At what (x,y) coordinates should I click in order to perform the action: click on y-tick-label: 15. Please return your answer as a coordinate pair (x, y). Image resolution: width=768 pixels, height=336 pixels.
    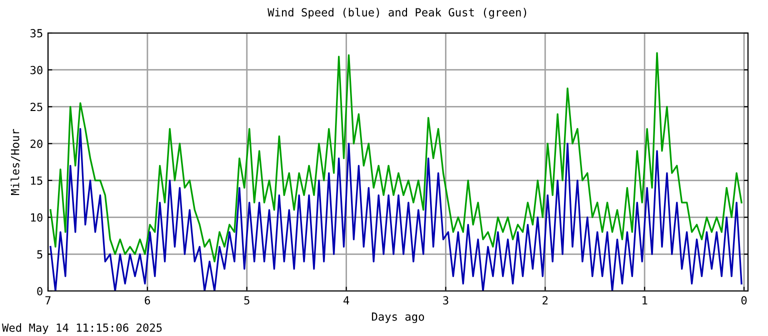
    Looking at the image, I should click on (36, 180).